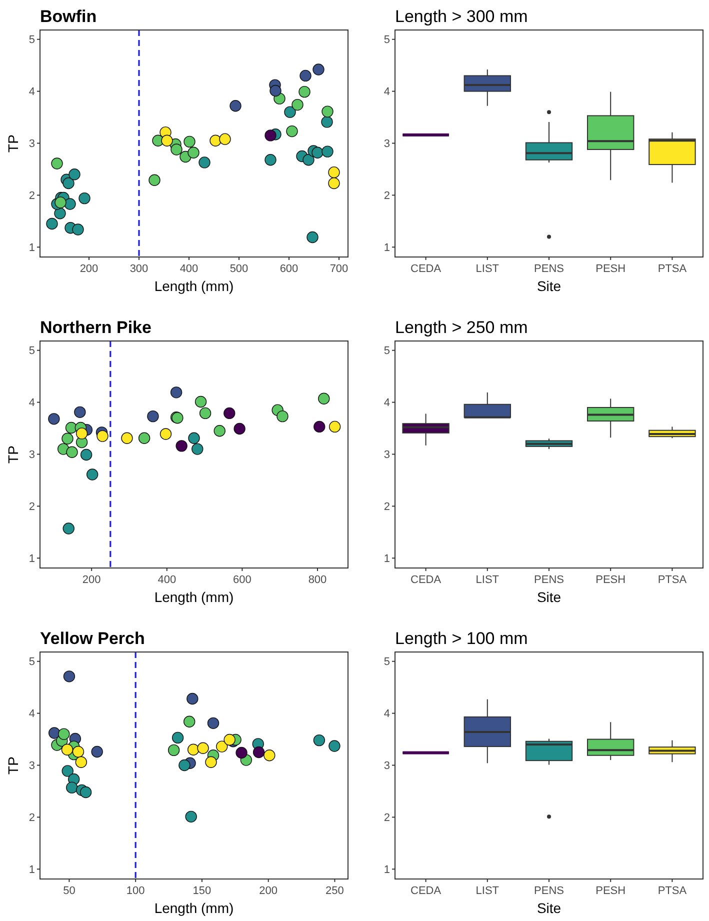 The image size is (709, 921). What do you see at coordinates (68, 16) in the screenshot?
I see `chart-title: Bowfin` at bounding box center [68, 16].